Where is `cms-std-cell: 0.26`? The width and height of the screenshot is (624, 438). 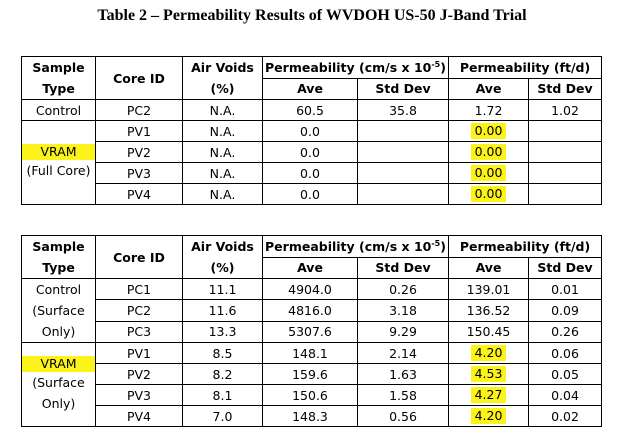
cms-std-cell: 0.26 is located at coordinates (403, 289).